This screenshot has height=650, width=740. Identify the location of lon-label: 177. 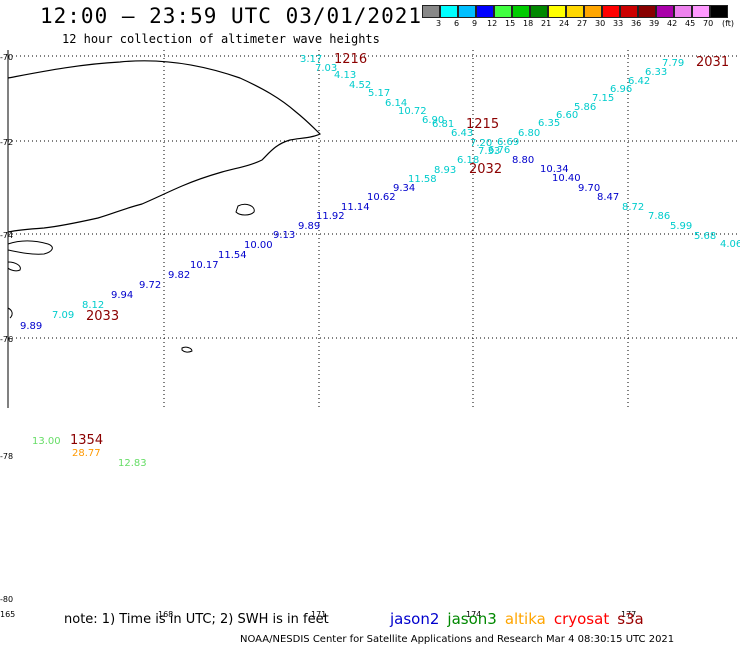
(628, 614).